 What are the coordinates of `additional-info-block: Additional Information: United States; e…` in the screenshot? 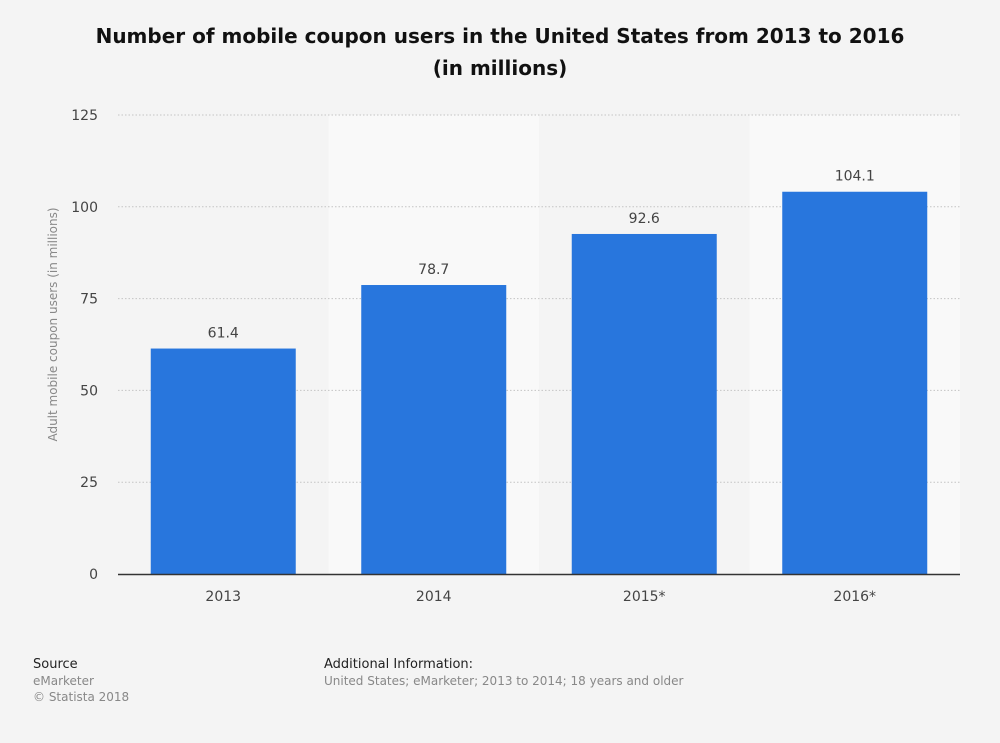 It's located at (503, 673).